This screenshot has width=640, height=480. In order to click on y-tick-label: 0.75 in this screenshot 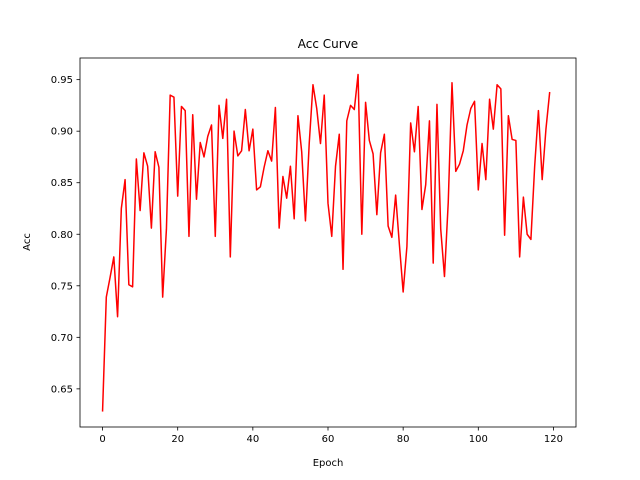, I will do `click(62, 286)`.